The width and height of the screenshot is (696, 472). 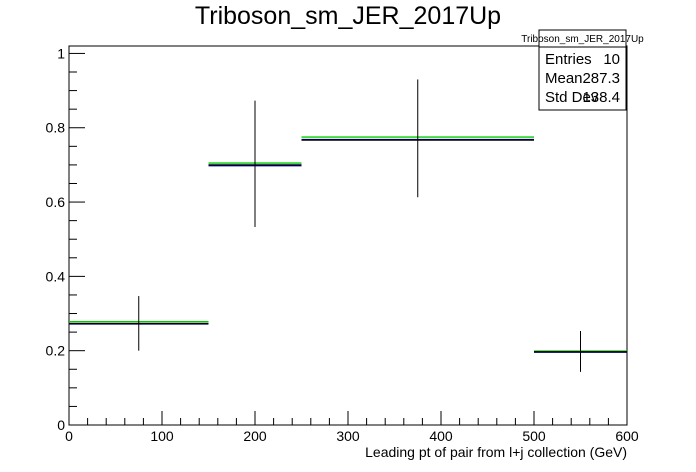 I want to click on y-tick-label: 0, so click(x=61, y=425).